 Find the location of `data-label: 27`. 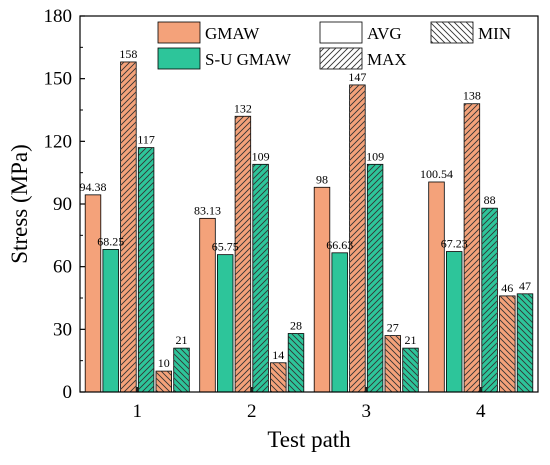

data-label: 27 is located at coordinates (393, 328).